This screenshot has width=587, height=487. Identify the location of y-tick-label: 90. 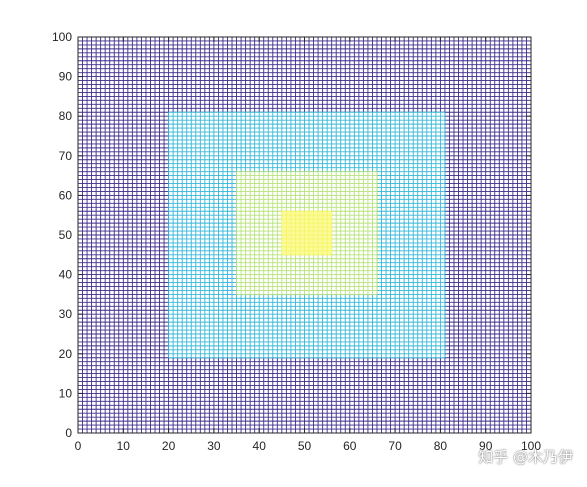
(66, 77).